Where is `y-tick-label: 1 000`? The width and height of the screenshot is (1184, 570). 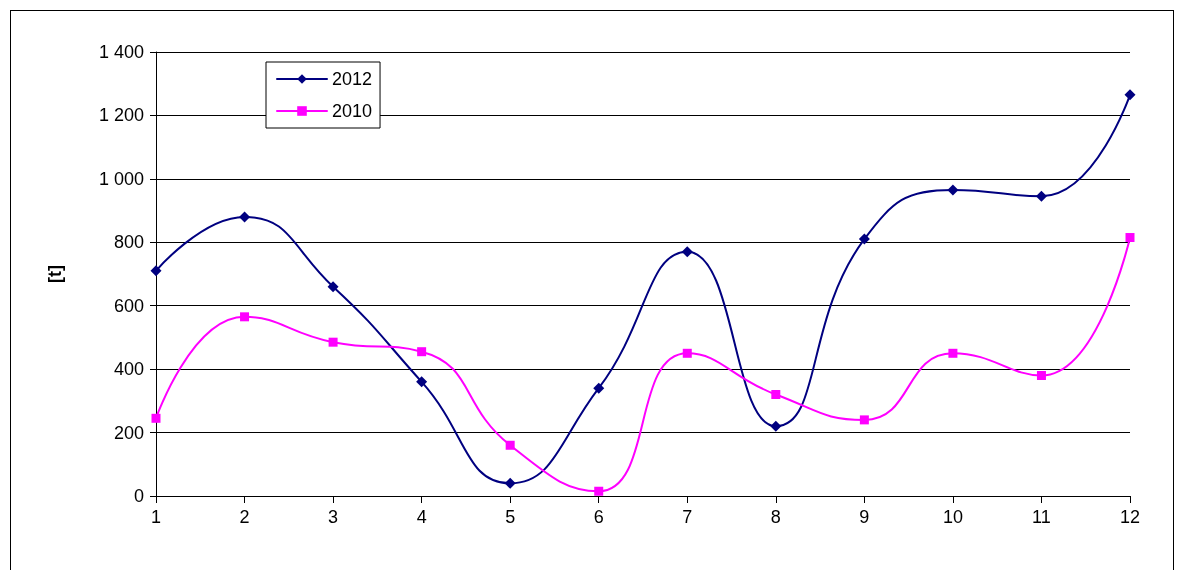 y-tick-label: 1 000 is located at coordinates (121, 178).